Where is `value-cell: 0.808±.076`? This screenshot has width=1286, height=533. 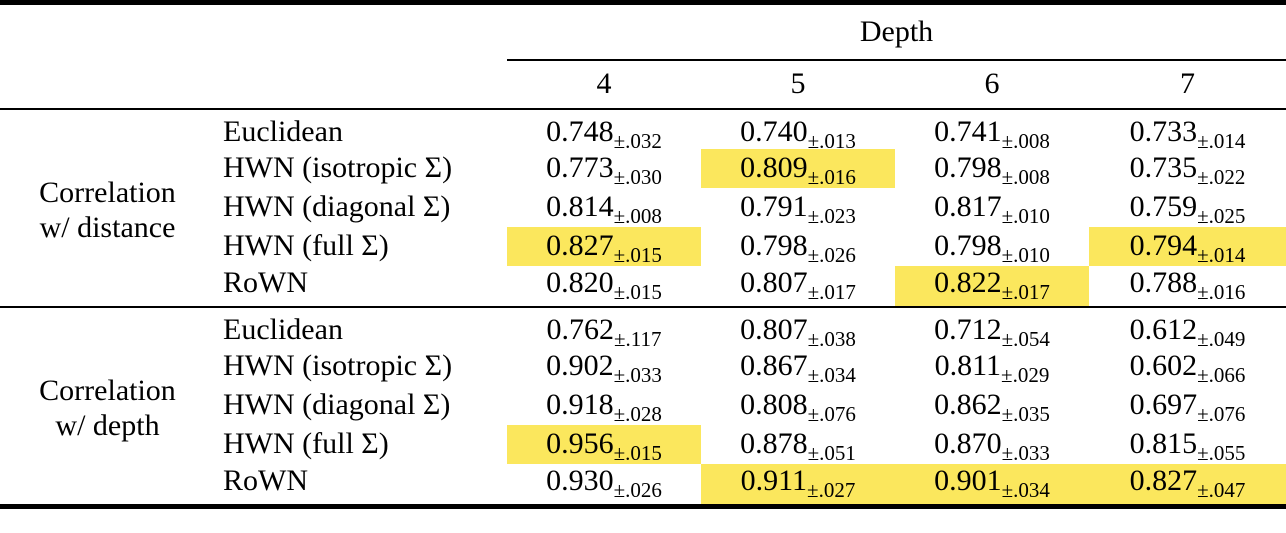 value-cell: 0.808±.076 is located at coordinates (798, 407).